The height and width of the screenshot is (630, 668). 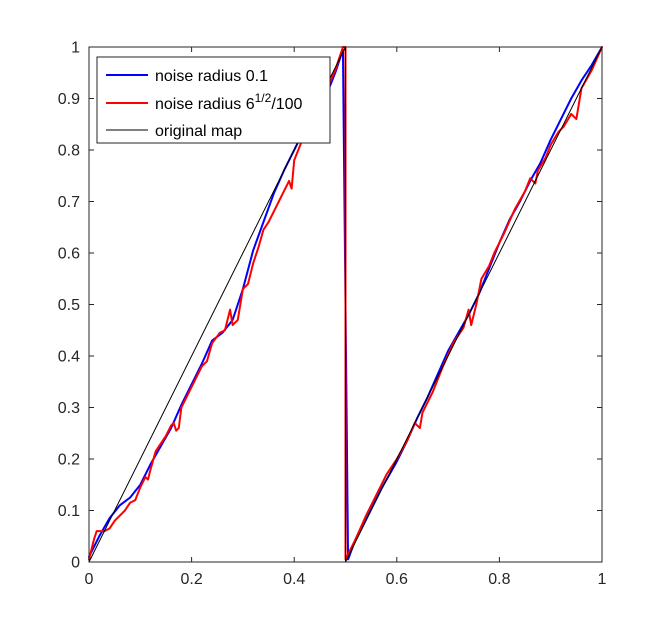 What do you see at coordinates (69, 460) in the screenshot?
I see `y-tick-label: 0.2` at bounding box center [69, 460].